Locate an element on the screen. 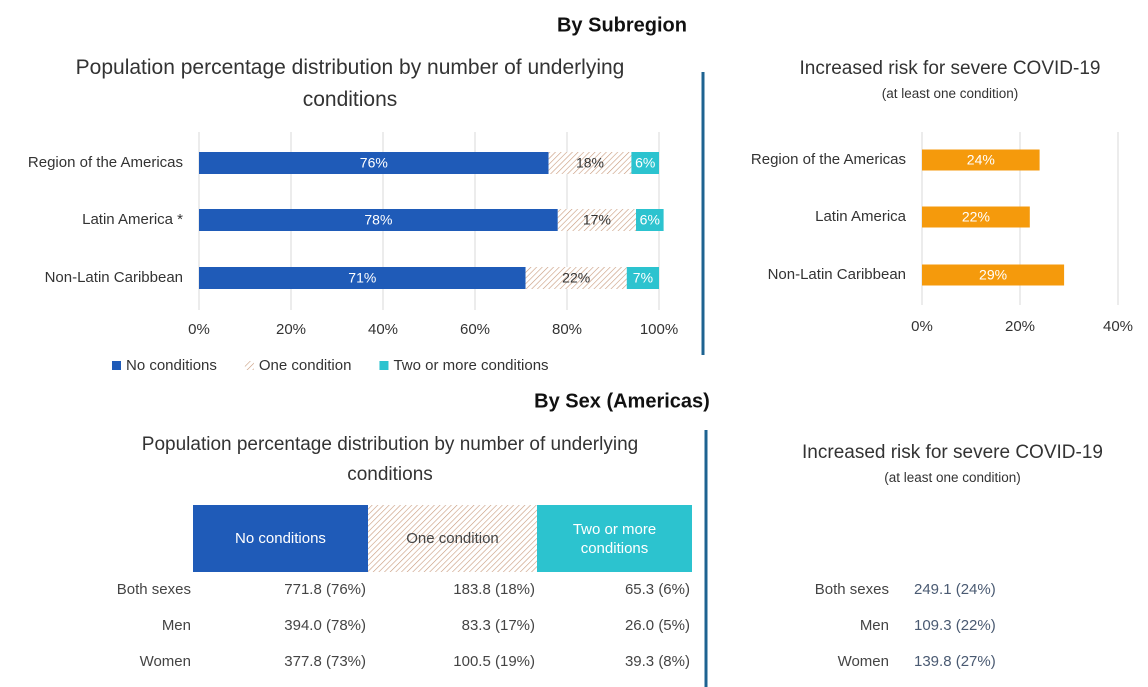 Image resolution: width=1148 pixels, height=687 pixels. data-label: 7% is located at coordinates (643, 278).